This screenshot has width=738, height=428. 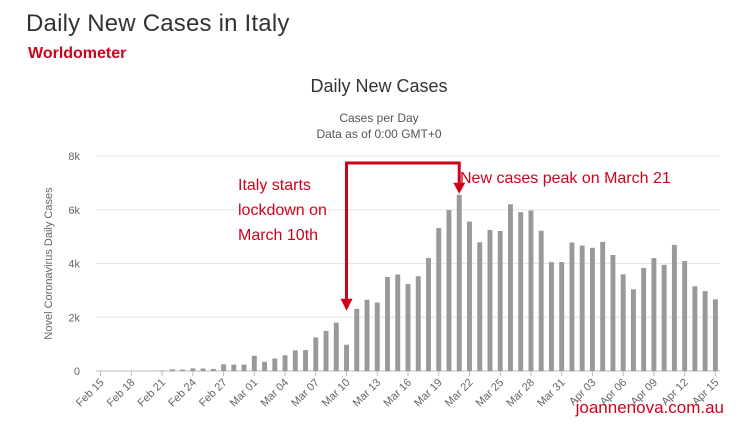 I want to click on x-tick-label: Mar 22, so click(x=459, y=393).